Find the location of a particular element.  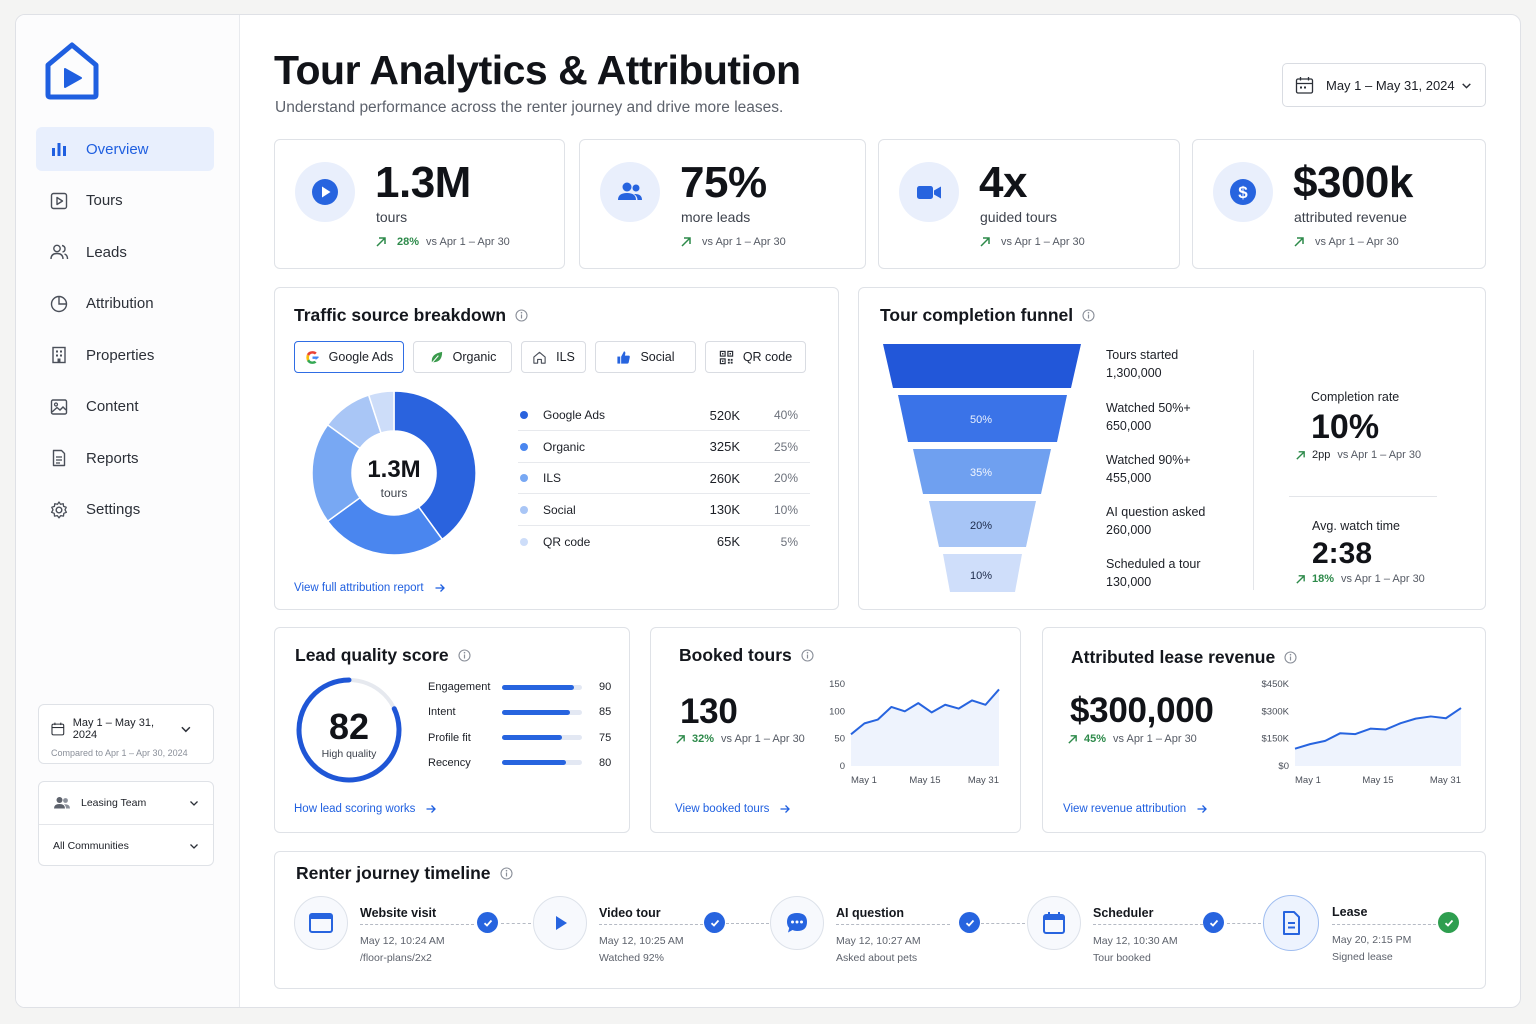

kpi-compare-text: vs Apr 1 – Apr 30 is located at coordinates (744, 242).